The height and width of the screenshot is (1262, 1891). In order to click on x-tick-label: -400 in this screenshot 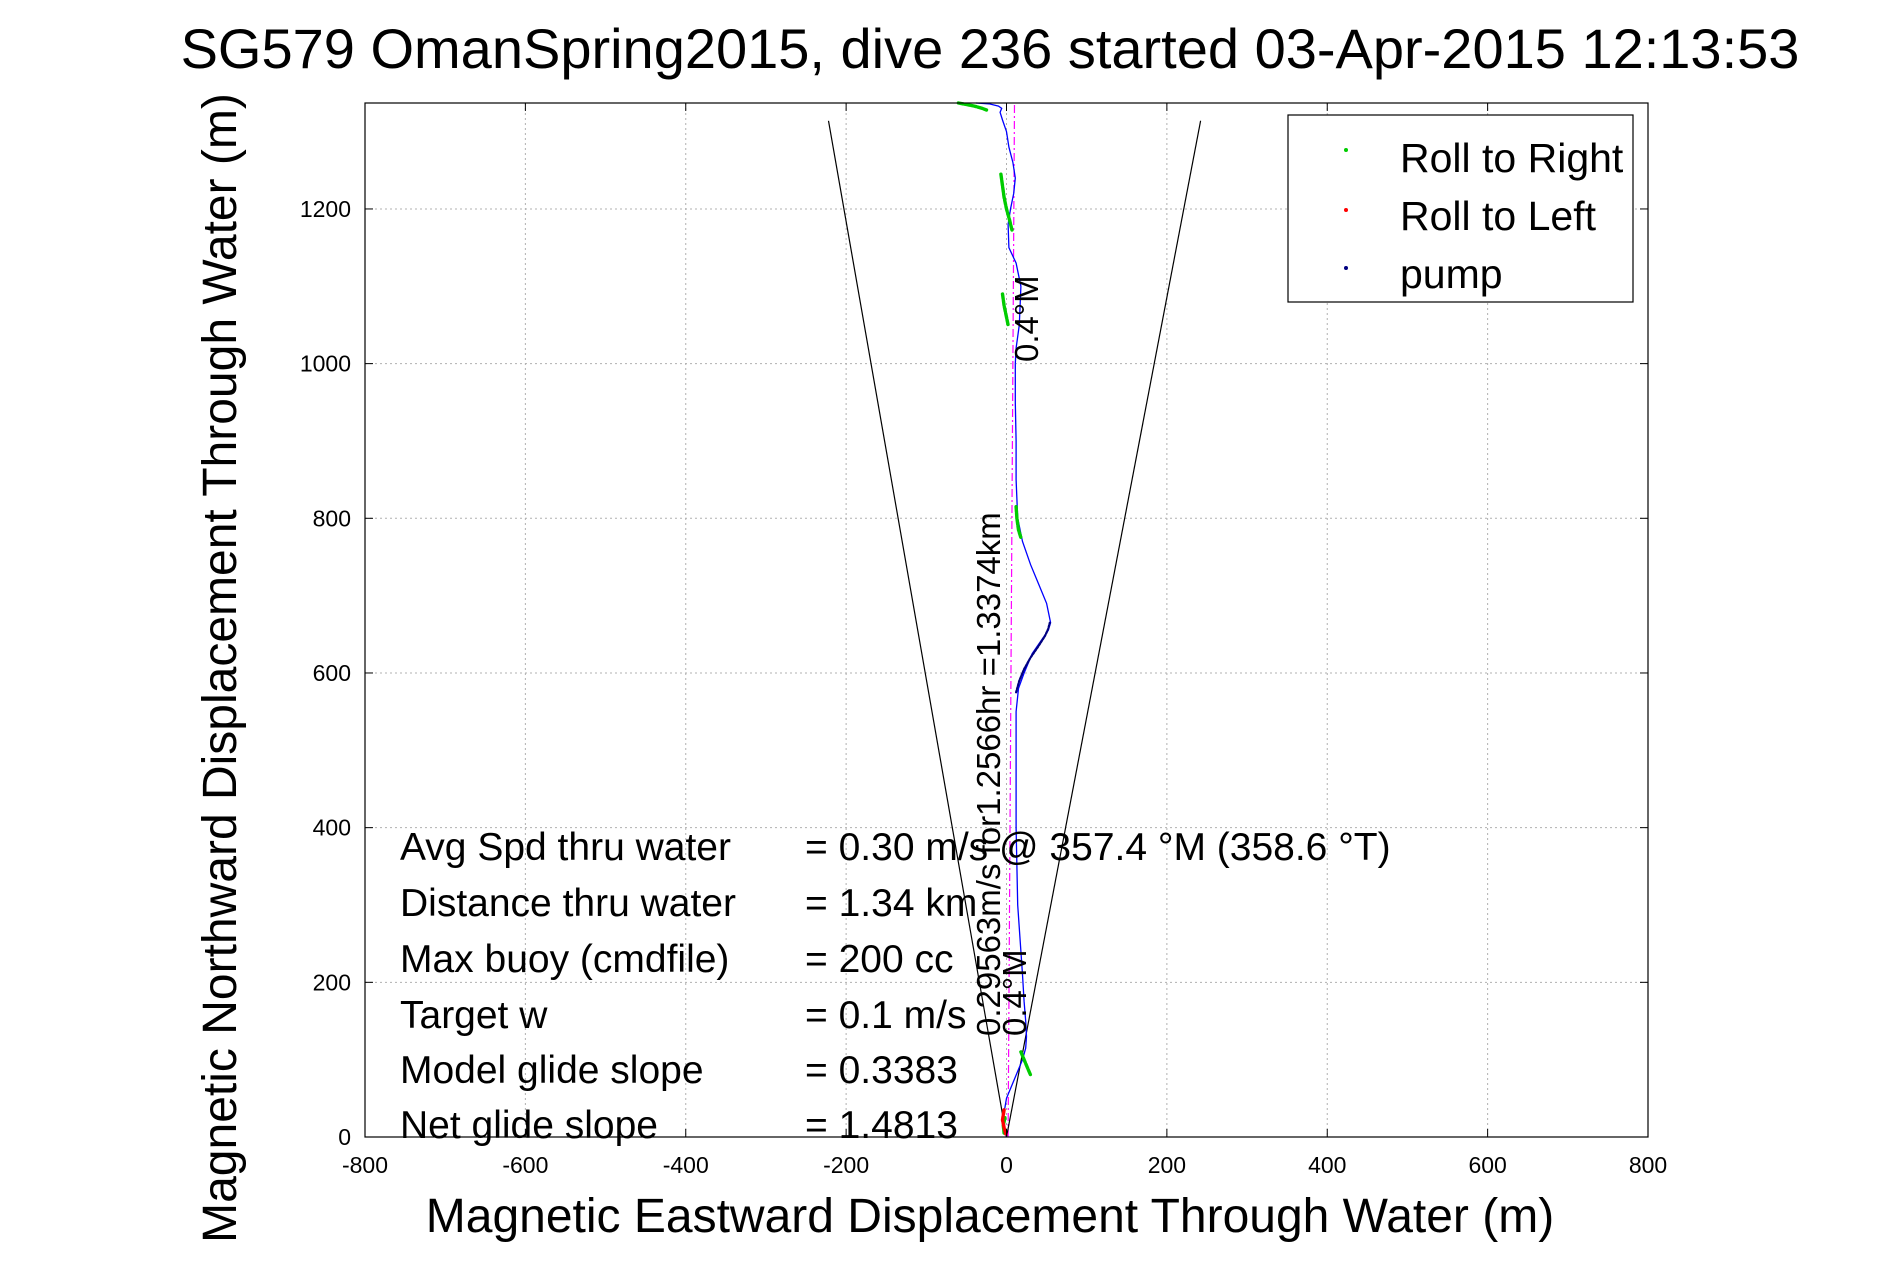, I will do `click(686, 1165)`.